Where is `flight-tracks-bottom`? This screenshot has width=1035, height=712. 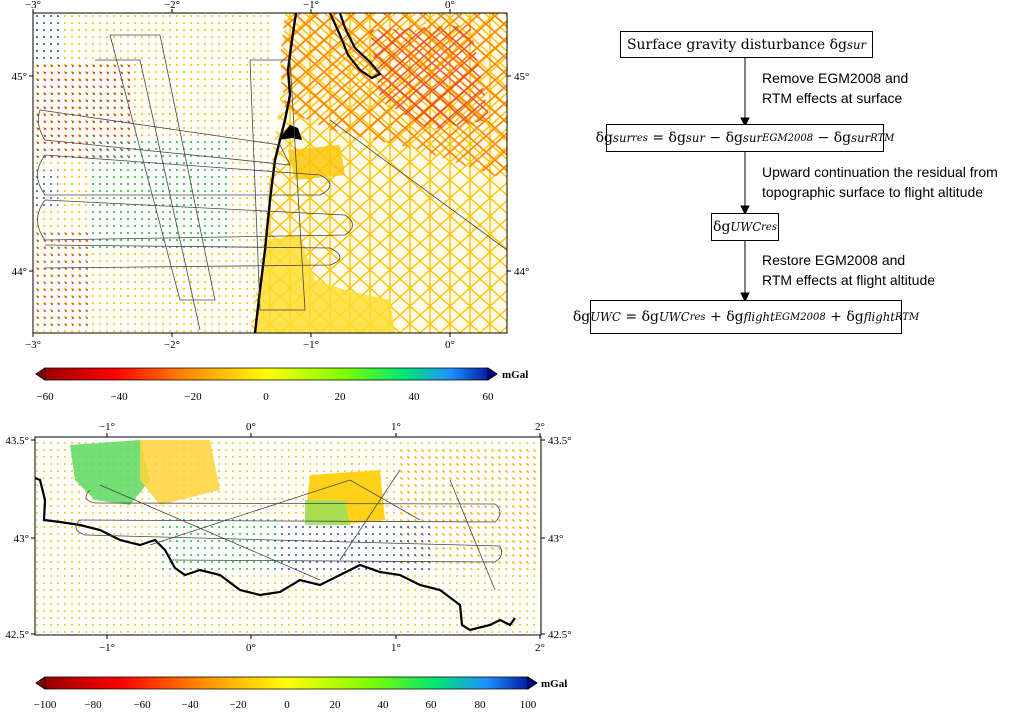 flight-tracks-bottom is located at coordinates (289, 530).